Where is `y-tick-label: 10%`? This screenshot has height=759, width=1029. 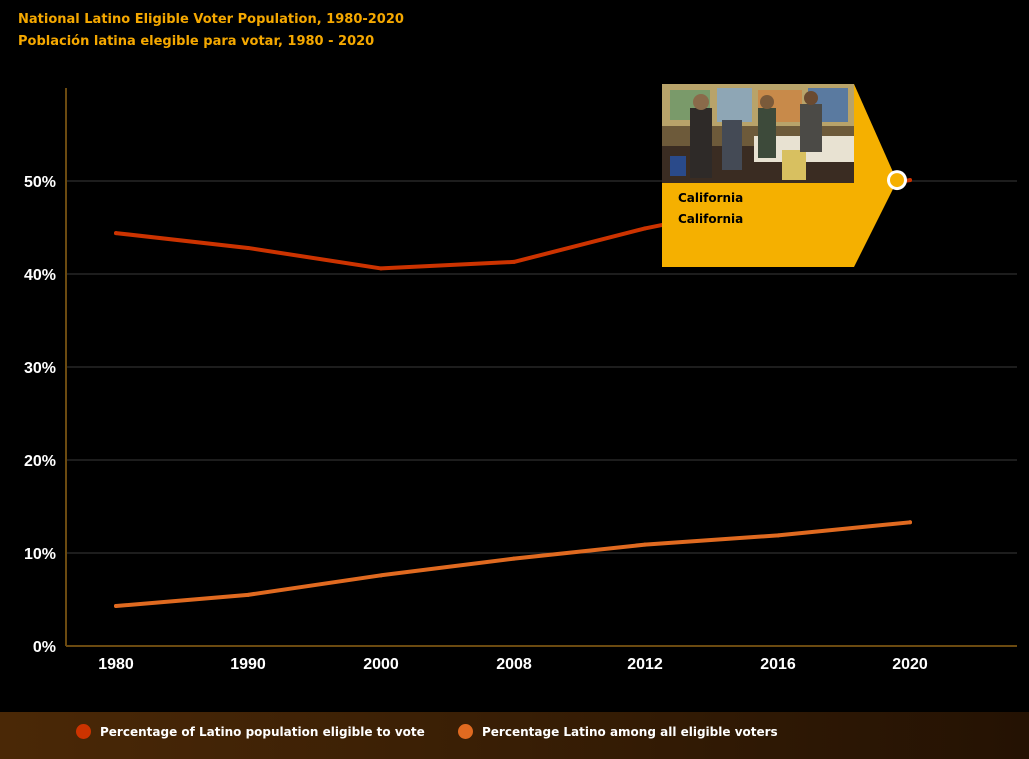
y-tick-label: 10% is located at coordinates (40, 554).